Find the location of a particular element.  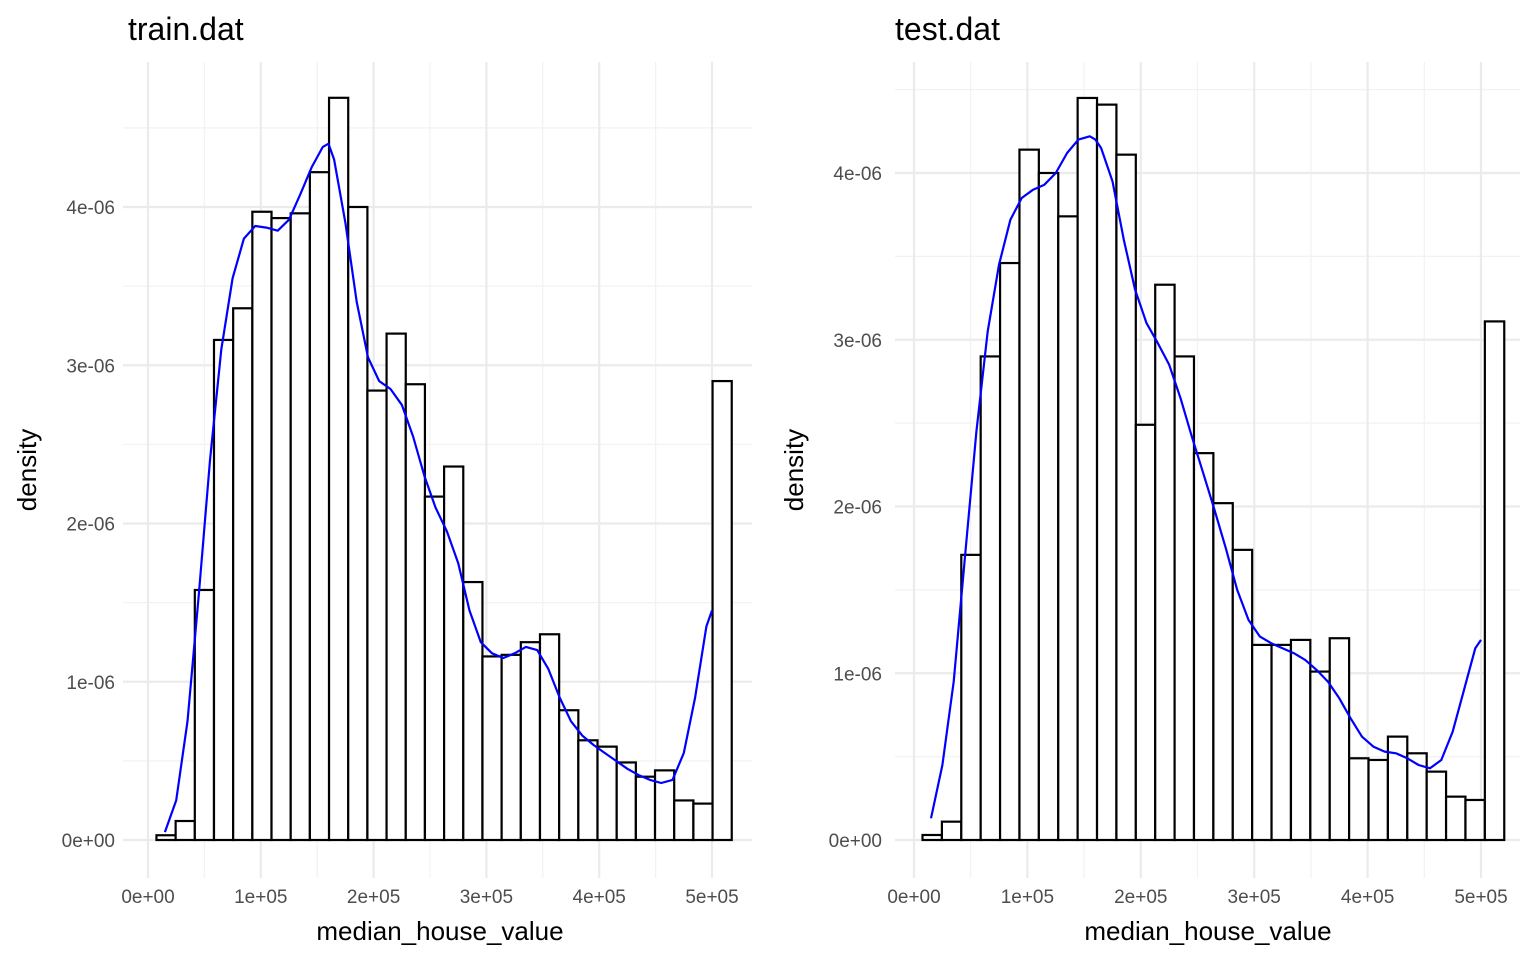

chart-title: test.dat is located at coordinates (947, 29).